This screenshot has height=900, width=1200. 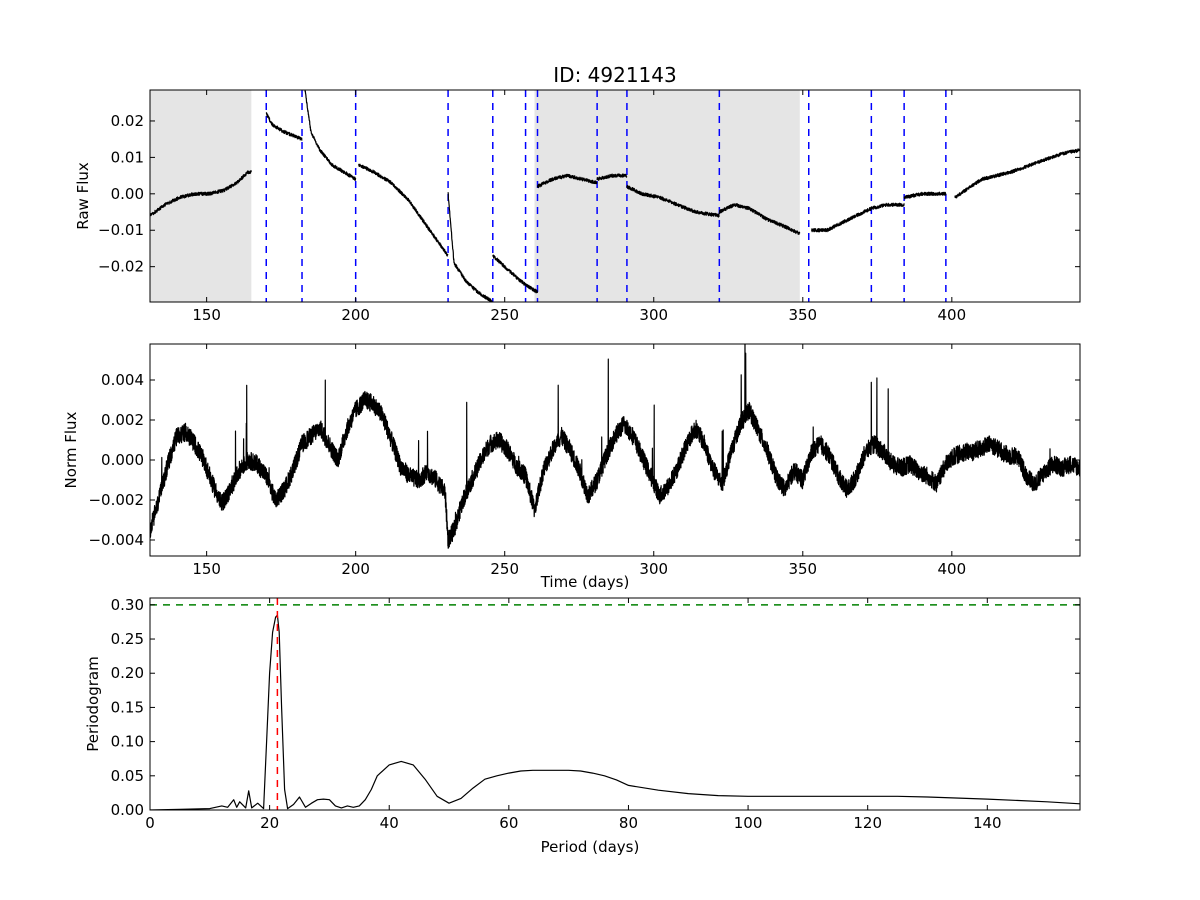 What do you see at coordinates (590, 847) in the screenshot?
I see `periodogram-xlabel: Period (days)` at bounding box center [590, 847].